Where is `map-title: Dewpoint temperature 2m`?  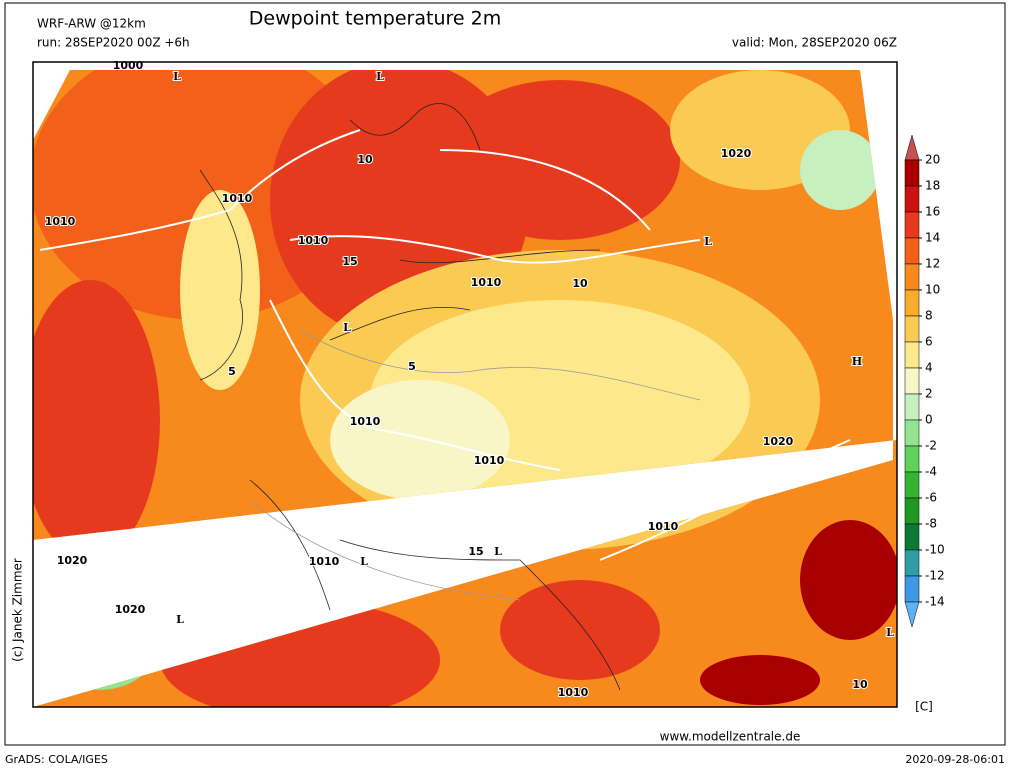
map-title: Dewpoint temperature 2m is located at coordinates (375, 19).